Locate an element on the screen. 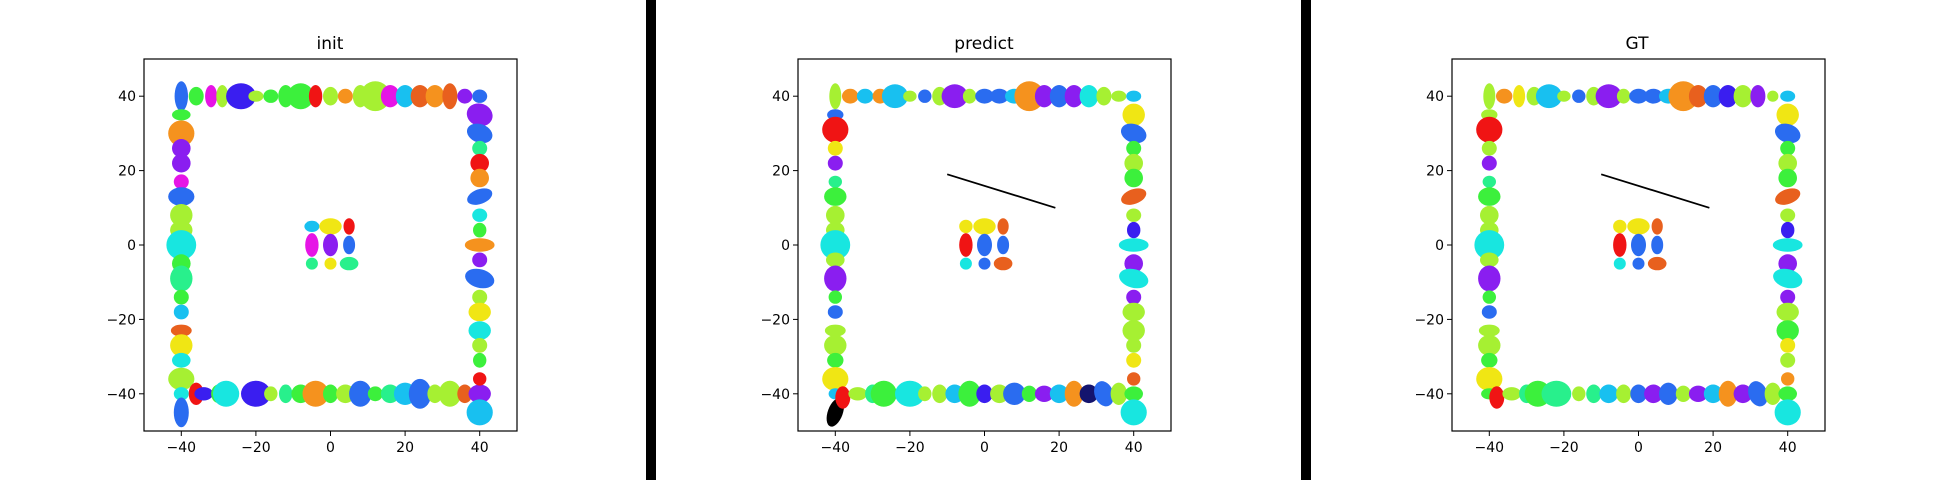  x-tick-label: −40 is located at coordinates (182, 448).